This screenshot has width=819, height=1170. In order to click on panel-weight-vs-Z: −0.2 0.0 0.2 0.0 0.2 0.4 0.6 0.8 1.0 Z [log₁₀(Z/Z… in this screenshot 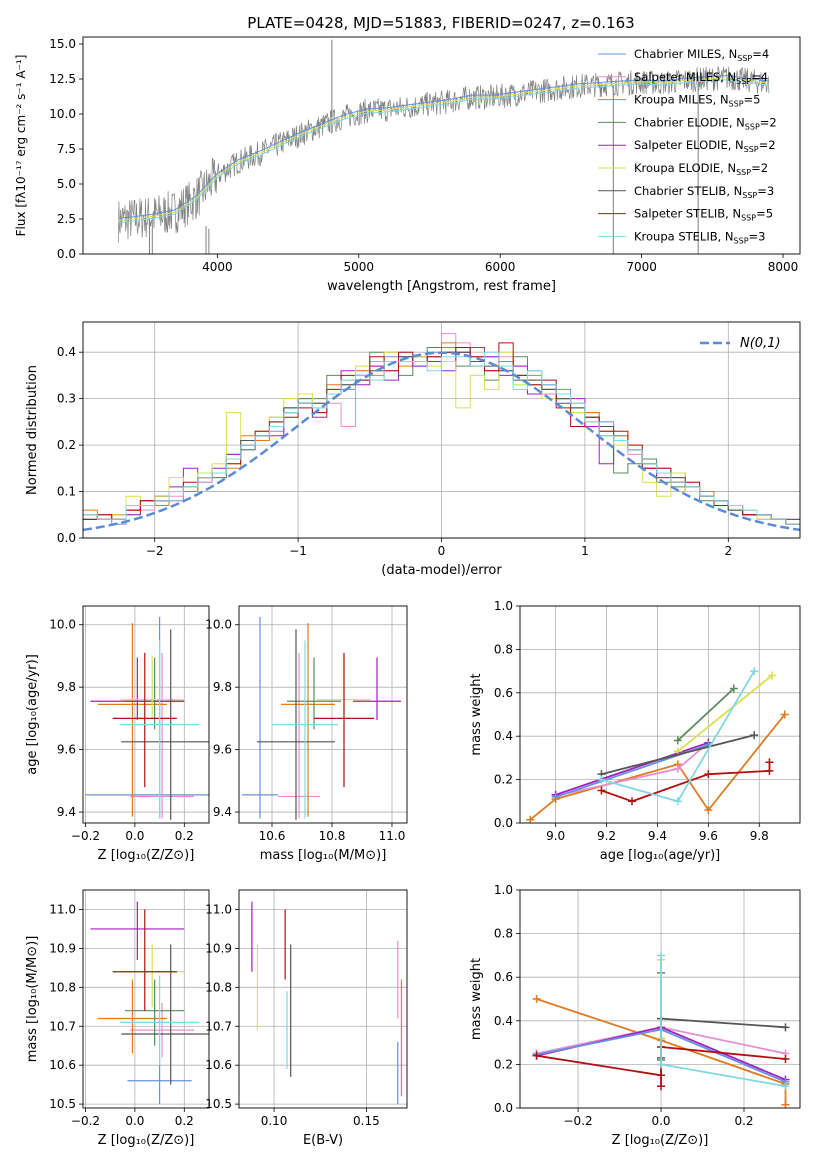, I will do `click(635, 1015)`.